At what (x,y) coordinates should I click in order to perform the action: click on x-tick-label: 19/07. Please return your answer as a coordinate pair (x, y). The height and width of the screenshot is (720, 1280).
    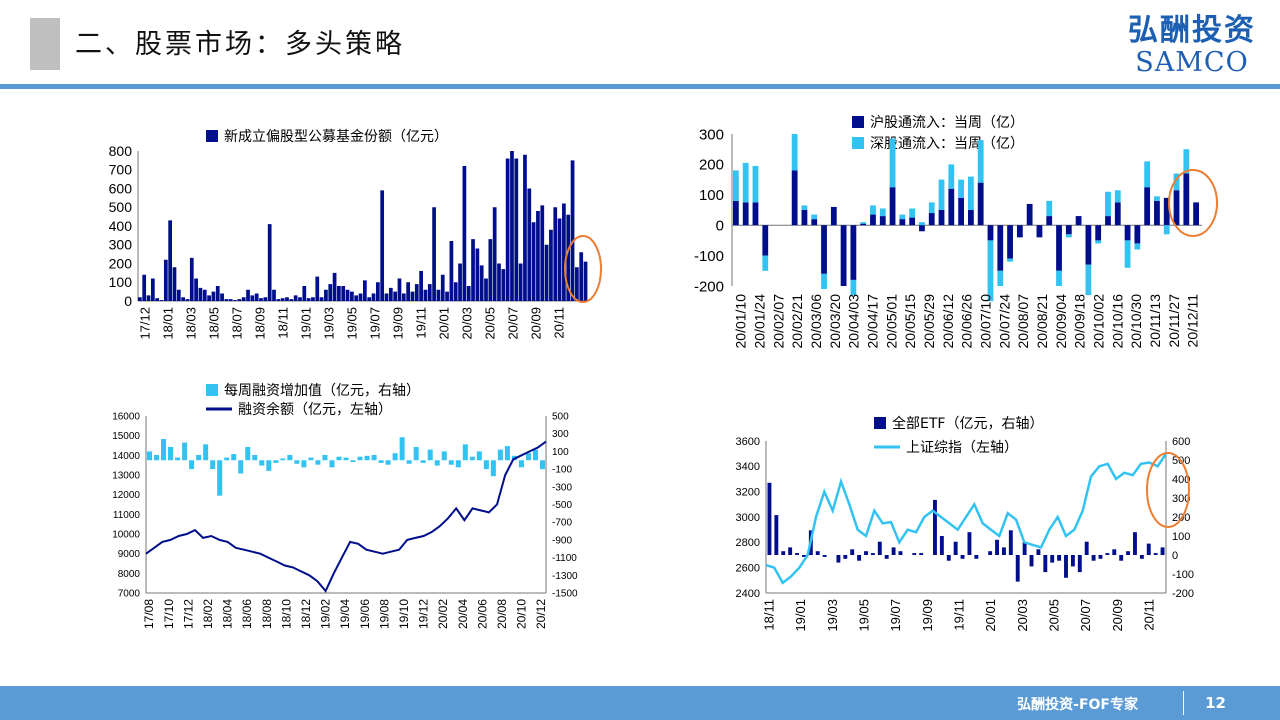
    Looking at the image, I should click on (895, 615).